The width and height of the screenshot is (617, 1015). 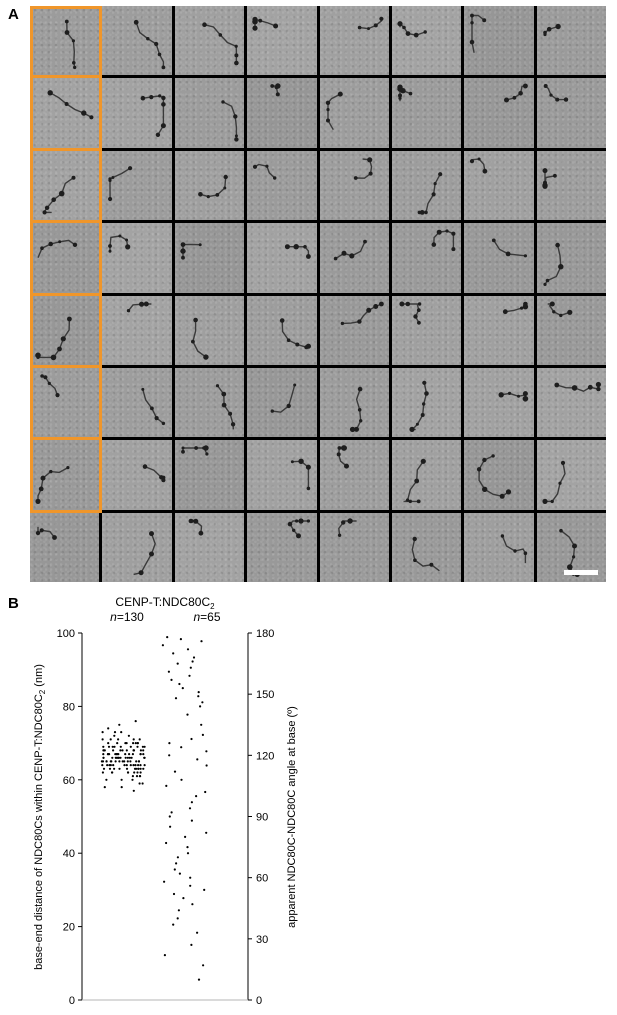 I want to click on right-axis-label: apparent NDC80C-NDC80C angle at base (º), so click(x=292, y=817).